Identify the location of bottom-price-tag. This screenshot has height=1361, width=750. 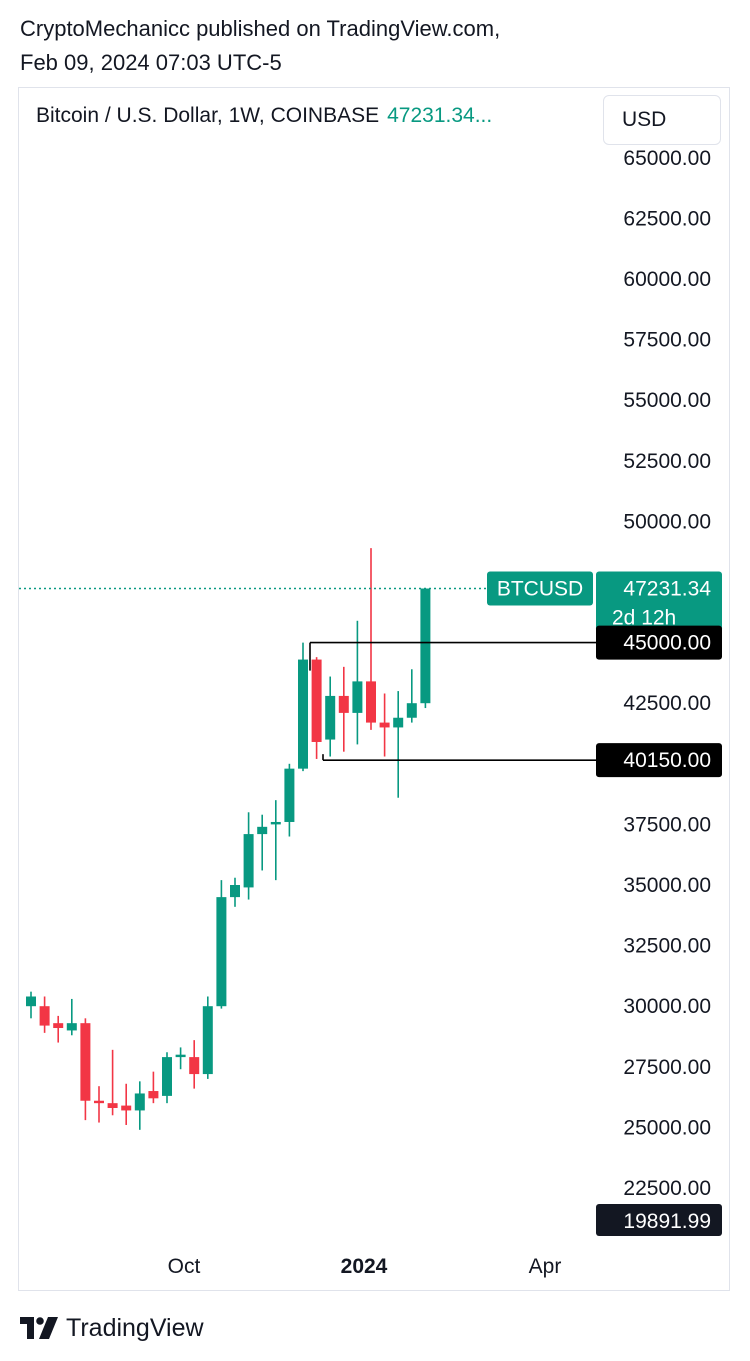
(659, 1220).